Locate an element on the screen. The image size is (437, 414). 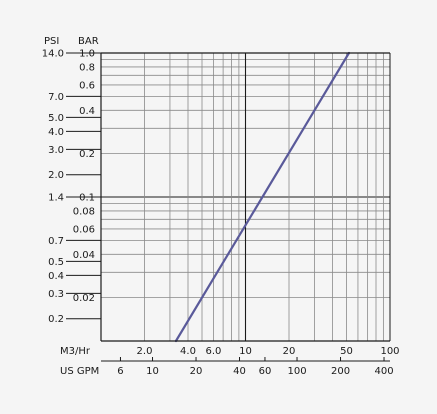
gpm-tick-label: 400 is located at coordinates (383, 371).